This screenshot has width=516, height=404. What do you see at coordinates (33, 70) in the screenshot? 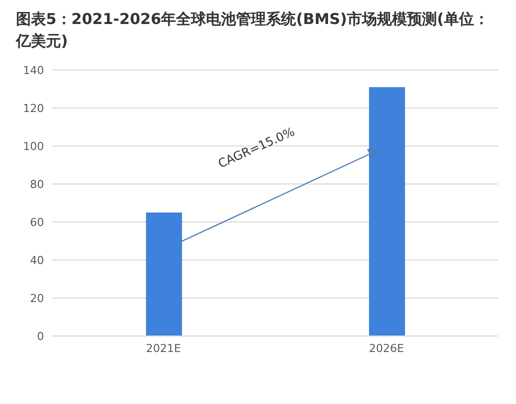
I see `y-tick-label: 140` at bounding box center [33, 70].